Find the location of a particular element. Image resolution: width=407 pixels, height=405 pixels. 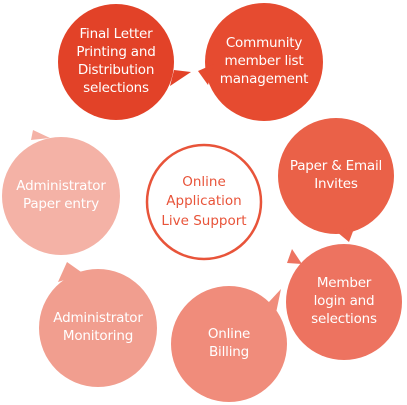

center-ring is located at coordinates (204, 202).